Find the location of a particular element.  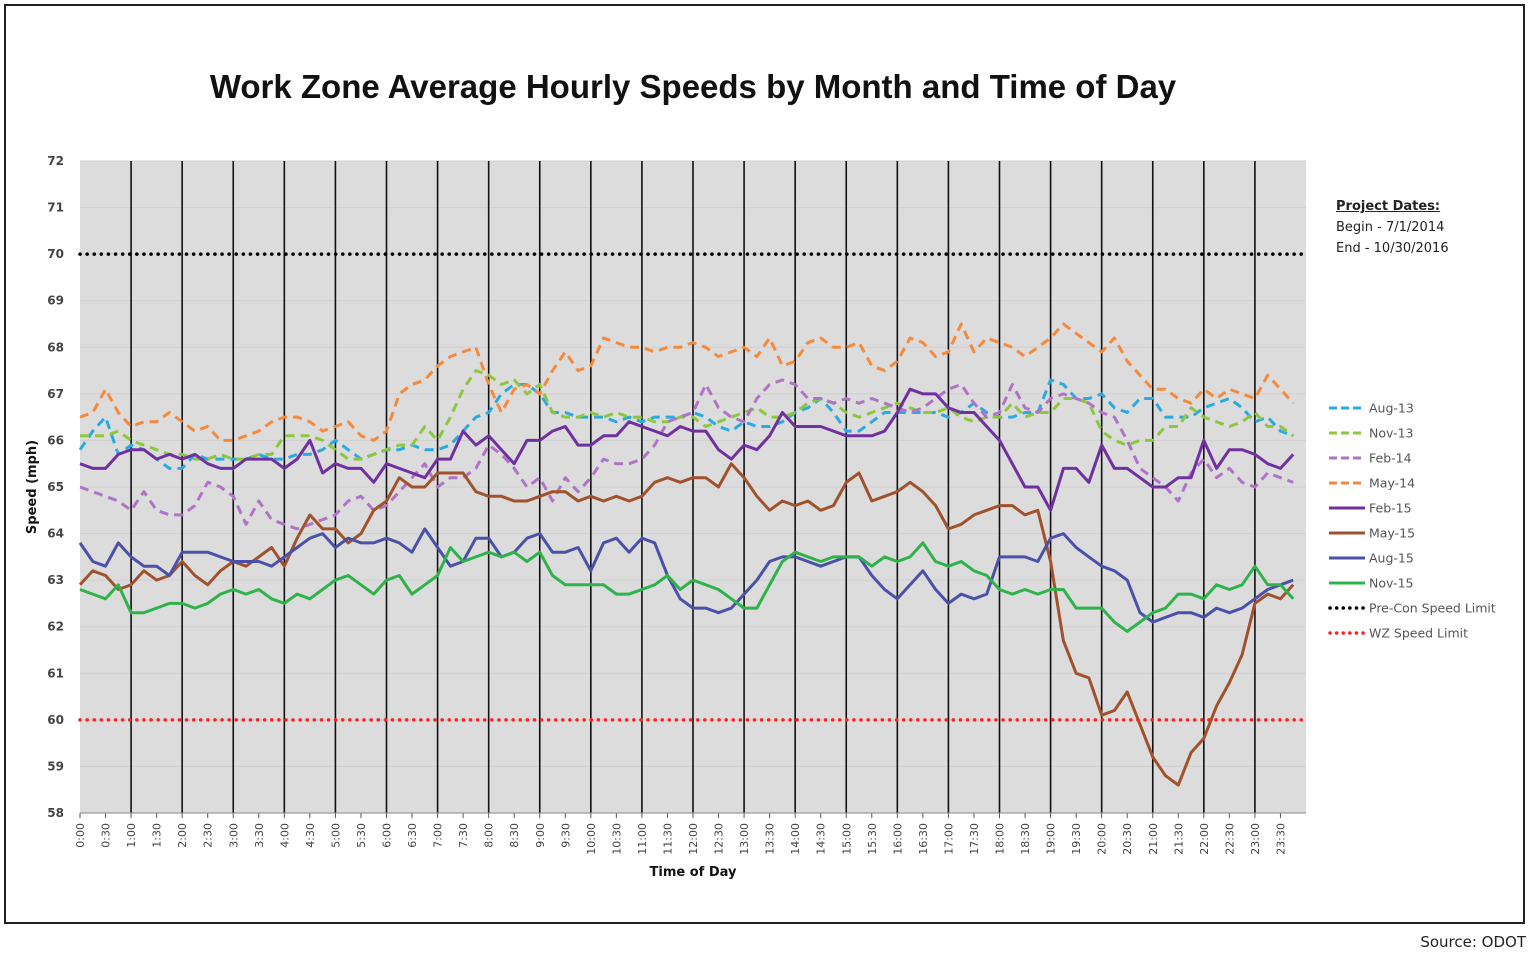

y-tick-label: 66 is located at coordinates (55, 440).